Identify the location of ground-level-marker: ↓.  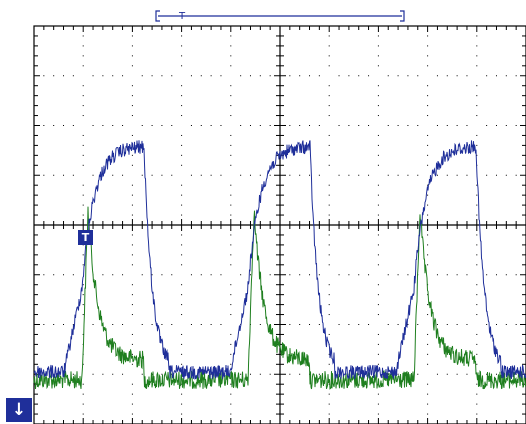
(19, 410).